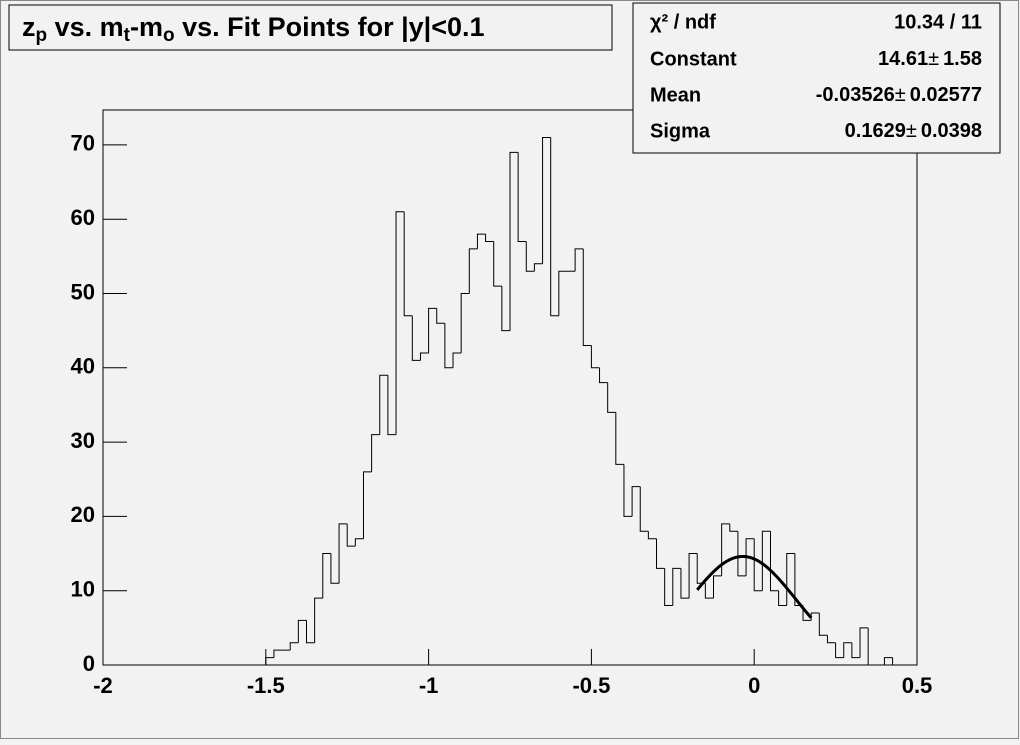 The image size is (1020, 745). I want to click on y-tick-label: 10, so click(83, 589).